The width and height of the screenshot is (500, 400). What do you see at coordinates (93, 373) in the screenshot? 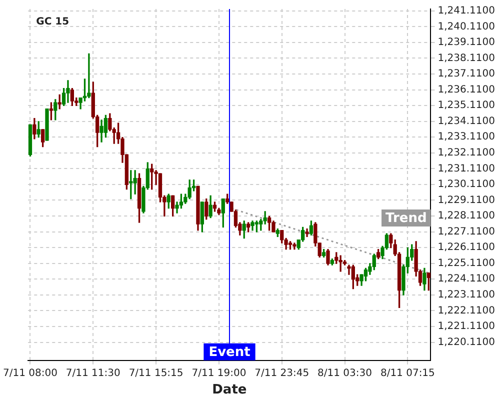
I see `x-tick-label: 7/11 11:30` at bounding box center [93, 373].